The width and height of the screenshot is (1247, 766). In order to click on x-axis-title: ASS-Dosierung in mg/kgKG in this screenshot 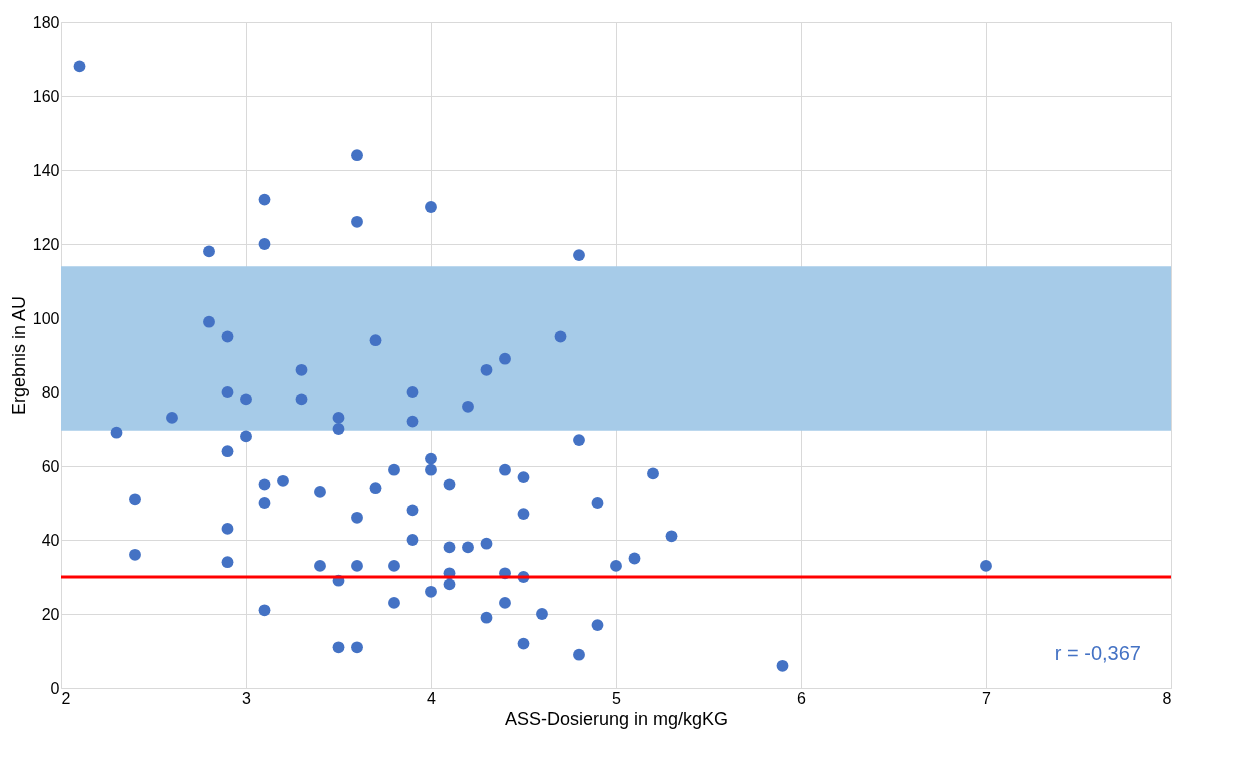, I will do `click(616, 718)`.